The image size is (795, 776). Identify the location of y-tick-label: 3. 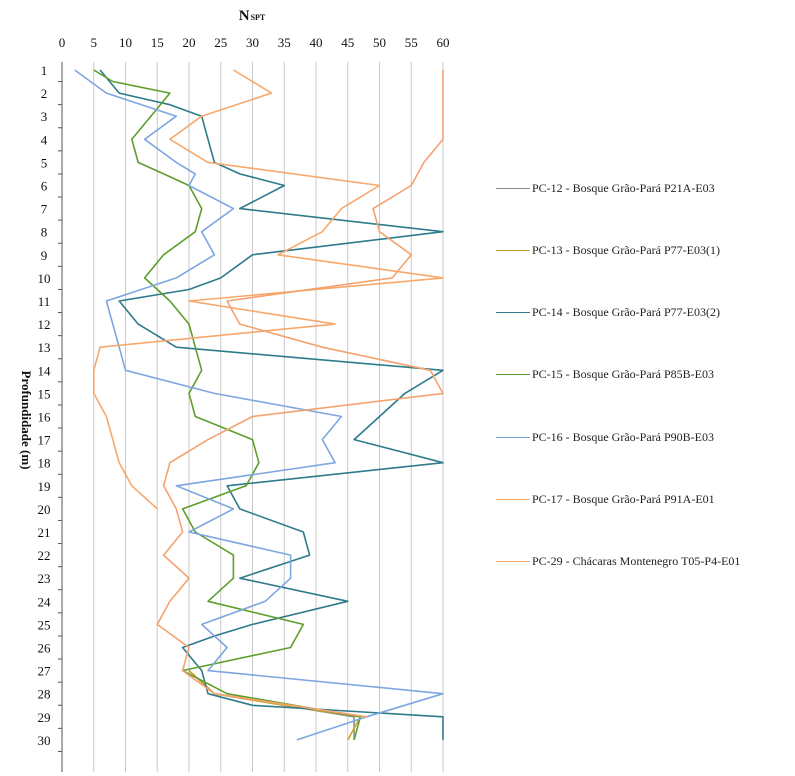
(44, 116).